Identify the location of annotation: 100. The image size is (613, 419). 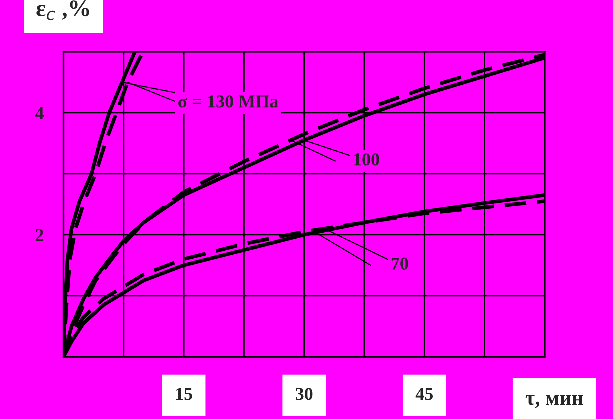
(367, 160).